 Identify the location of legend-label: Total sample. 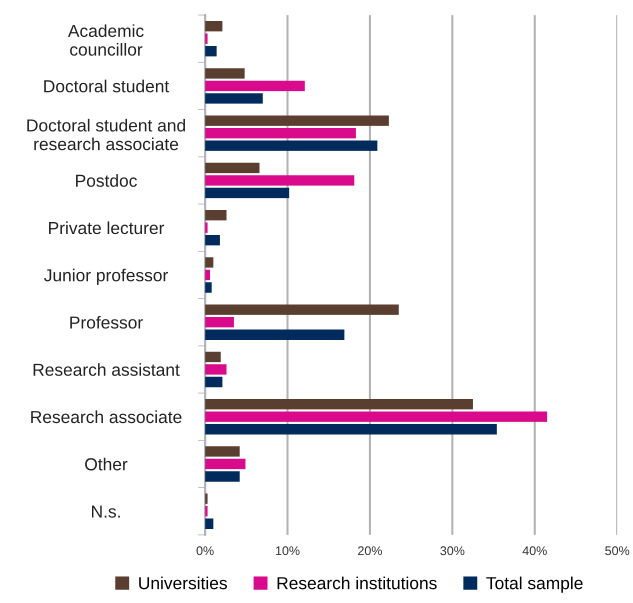
(534, 584).